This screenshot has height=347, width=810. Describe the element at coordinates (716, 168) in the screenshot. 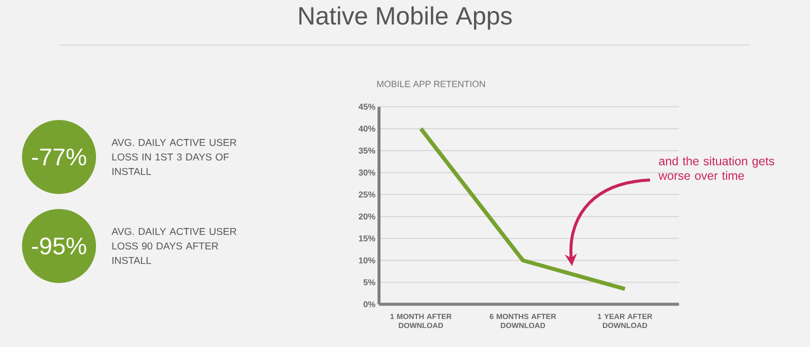

I see `annotation: and the situation gets worse over time` at that location.